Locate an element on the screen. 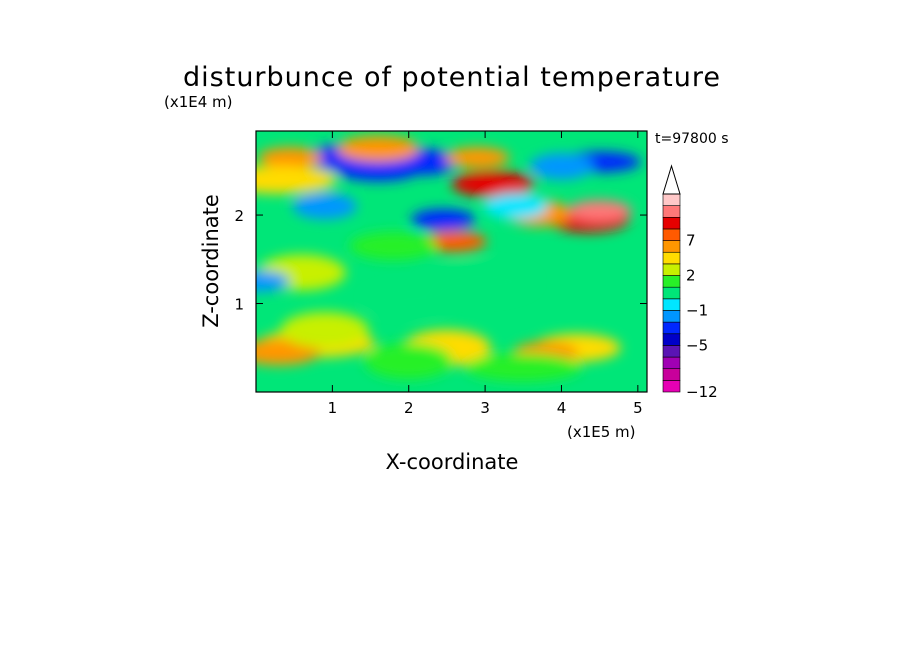 The height and width of the screenshot is (658, 904). x-tick-label: 5 is located at coordinates (638, 408).